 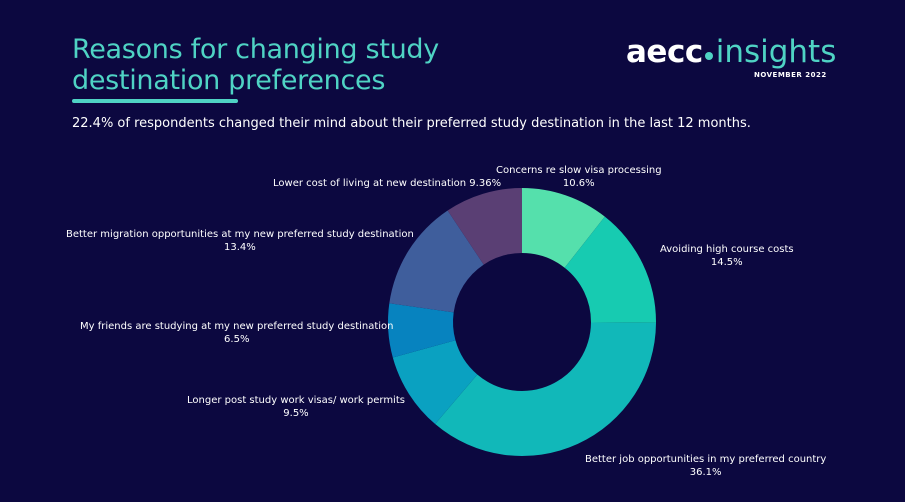 I want to click on logo-product: insights, so click(x=776, y=52).